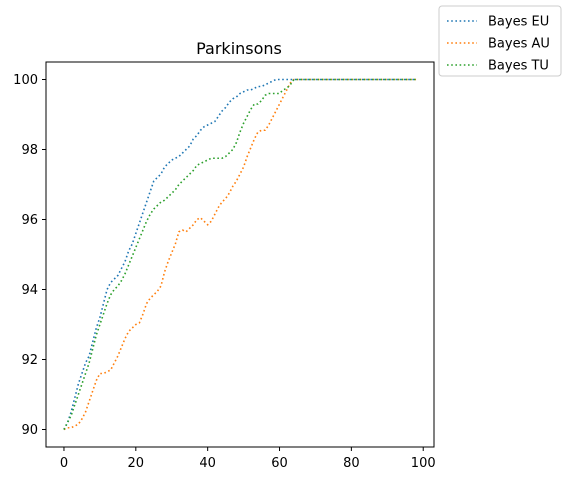 The image size is (571, 481). I want to click on x-tick-label: 100, so click(423, 463).